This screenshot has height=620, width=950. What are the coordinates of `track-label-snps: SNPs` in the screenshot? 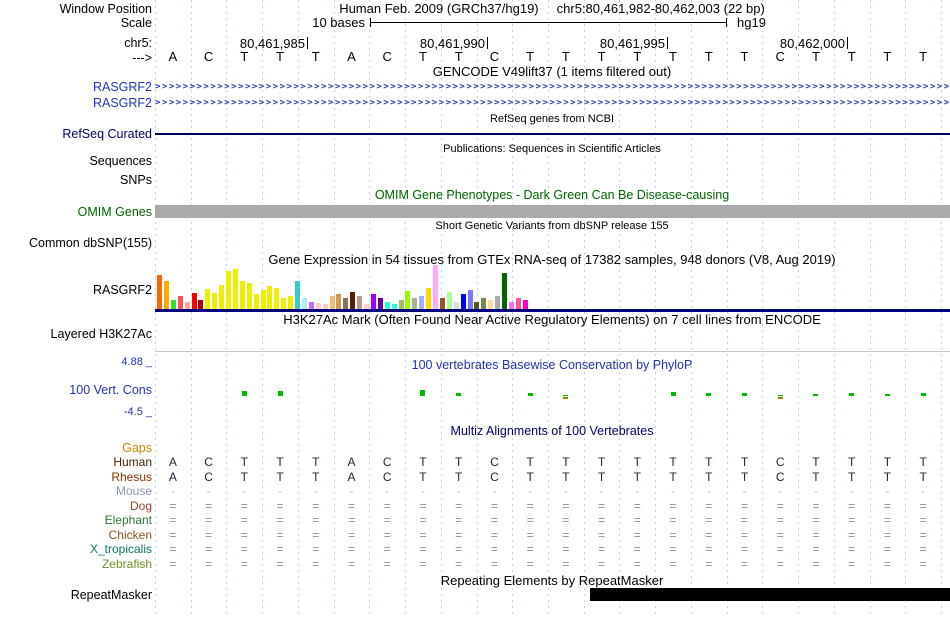 It's located at (136, 180).